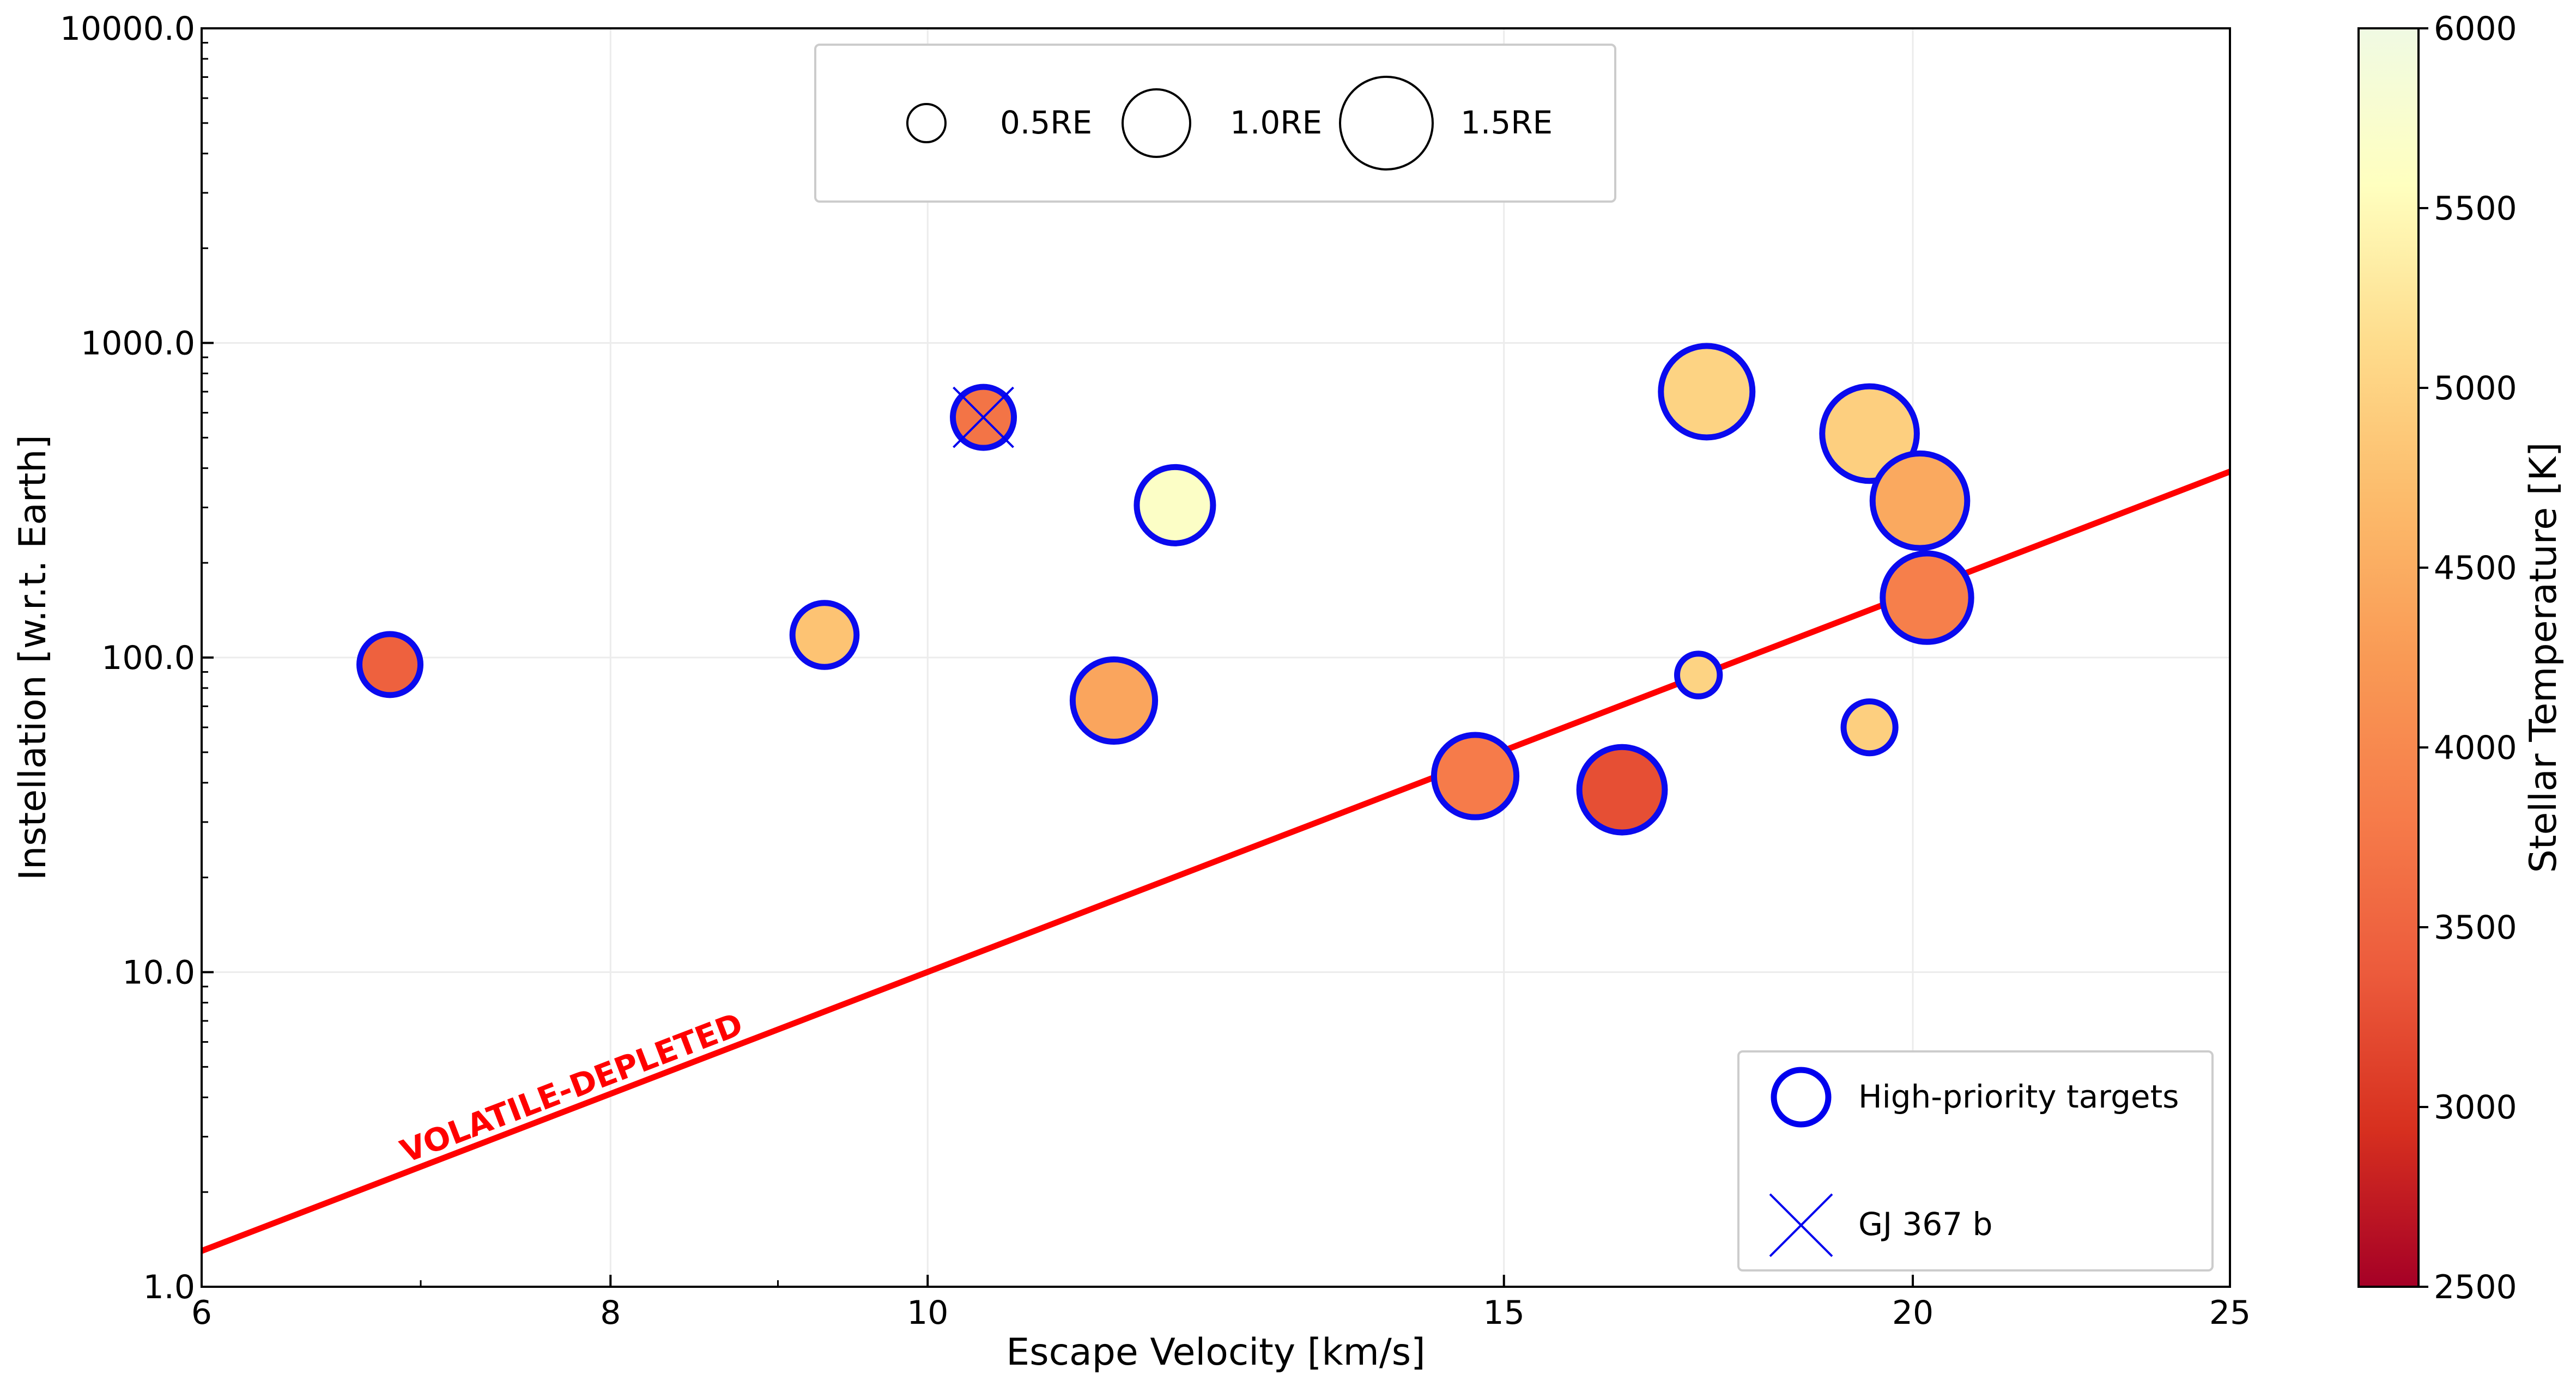 This screenshot has height=1387, width=2576. What do you see at coordinates (1507, 122) in the screenshot?
I see `size-legend-label-1-5: 1.5RE` at bounding box center [1507, 122].